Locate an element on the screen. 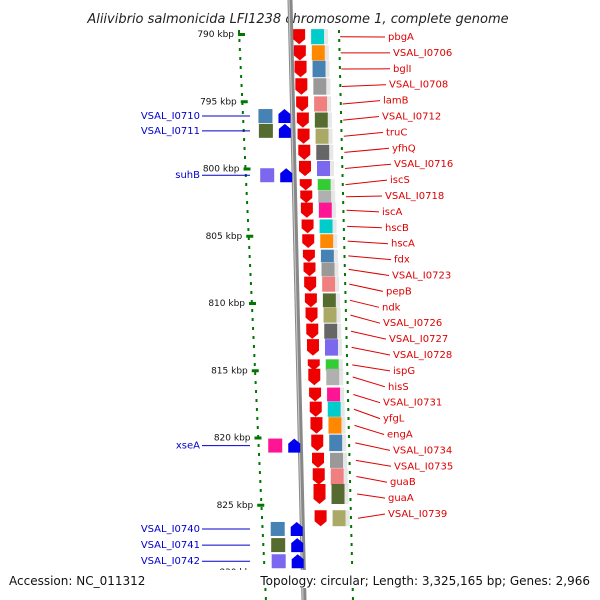 The width and height of the screenshot is (600, 600). gene-label-vsal-i0741: VSAL_I0741 is located at coordinates (170, 545).